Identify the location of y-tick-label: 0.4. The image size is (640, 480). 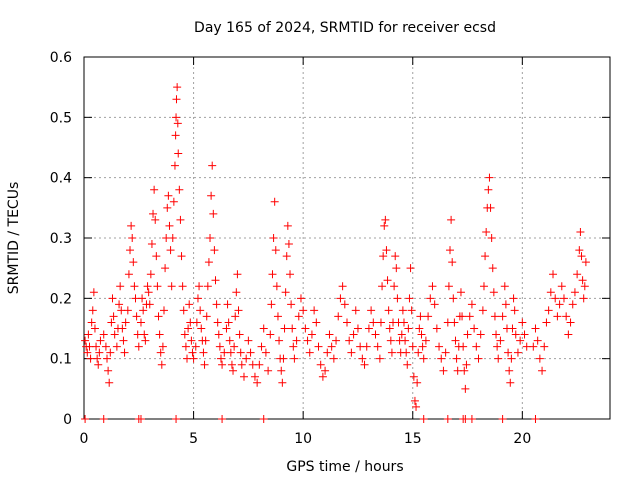
(61, 179).